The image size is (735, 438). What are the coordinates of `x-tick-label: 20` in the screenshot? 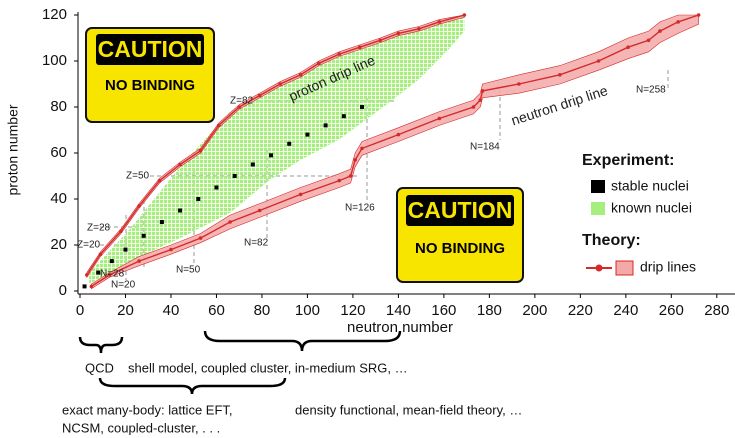 It's located at (125, 310).